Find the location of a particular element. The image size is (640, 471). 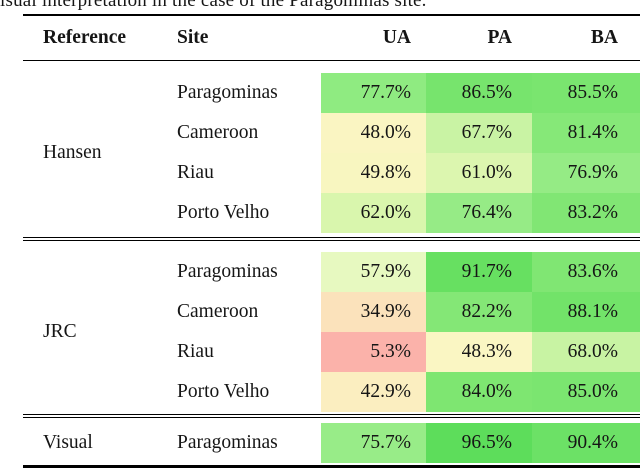

value-cell-ba: 85.0% is located at coordinates (586, 391).